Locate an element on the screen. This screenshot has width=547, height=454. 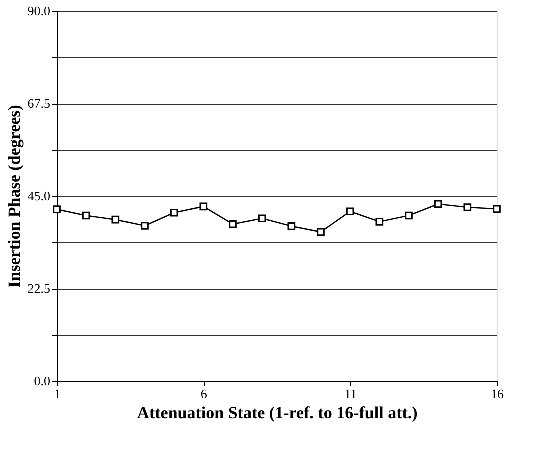
x-tick-label: 11 is located at coordinates (351, 394).